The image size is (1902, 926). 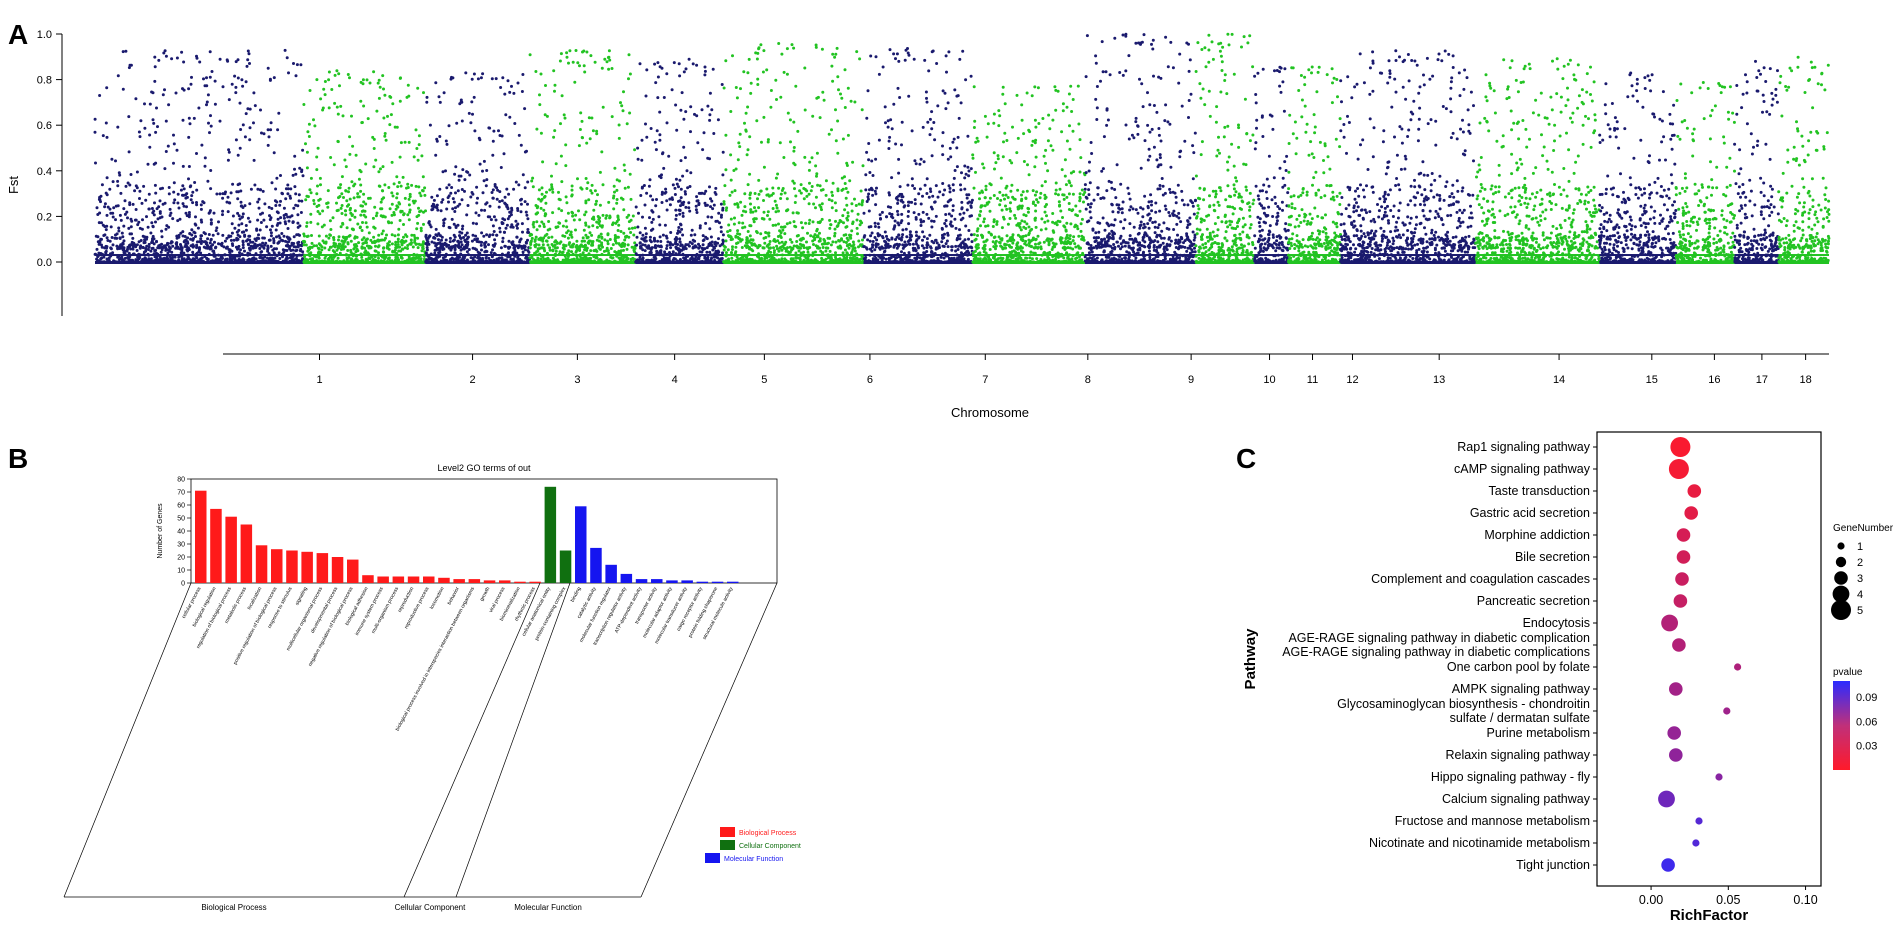 I want to click on manhattan-chromosome-6-points, so click(x=793, y=153).